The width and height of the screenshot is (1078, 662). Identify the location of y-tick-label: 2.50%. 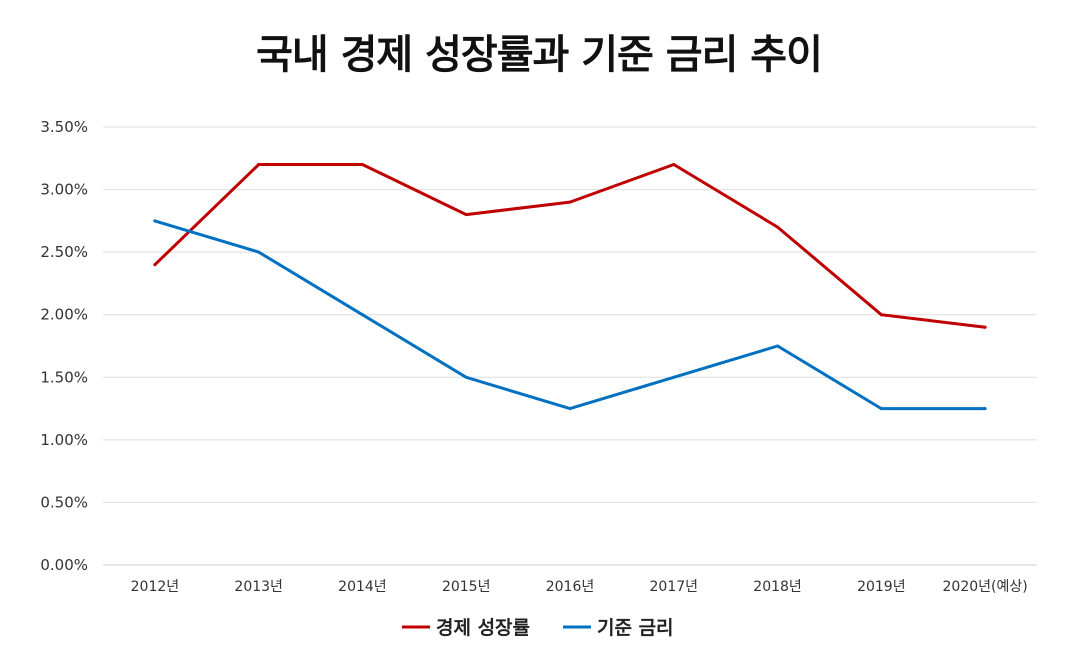
(64, 252).